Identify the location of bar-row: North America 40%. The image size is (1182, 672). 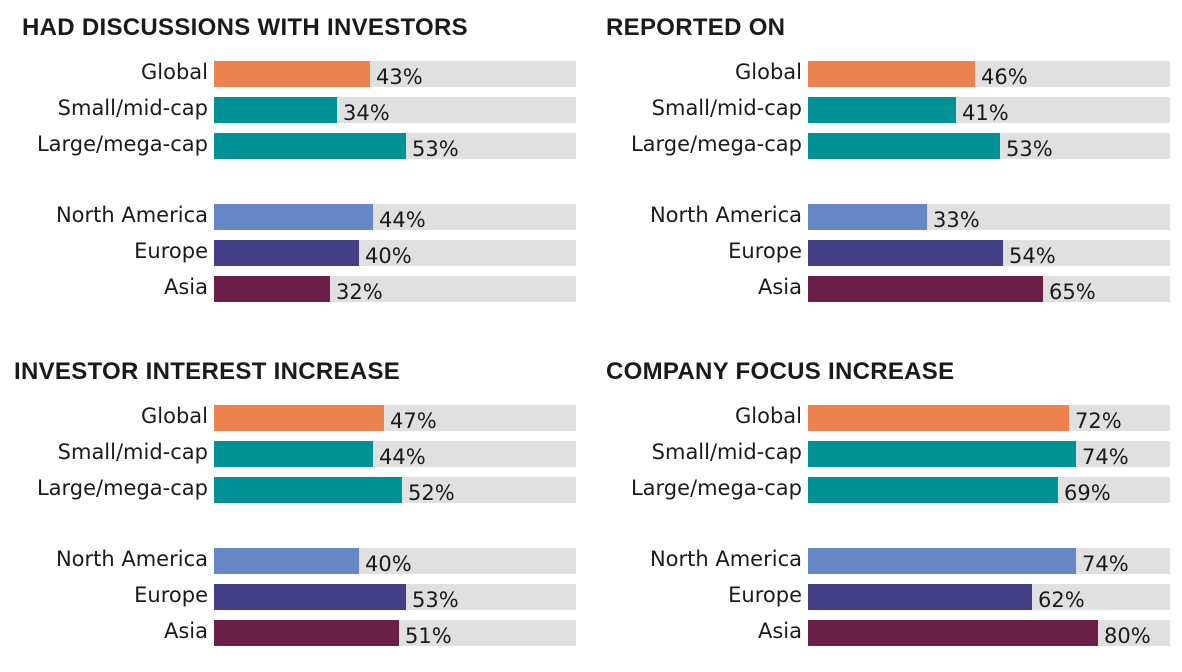
(294, 561).